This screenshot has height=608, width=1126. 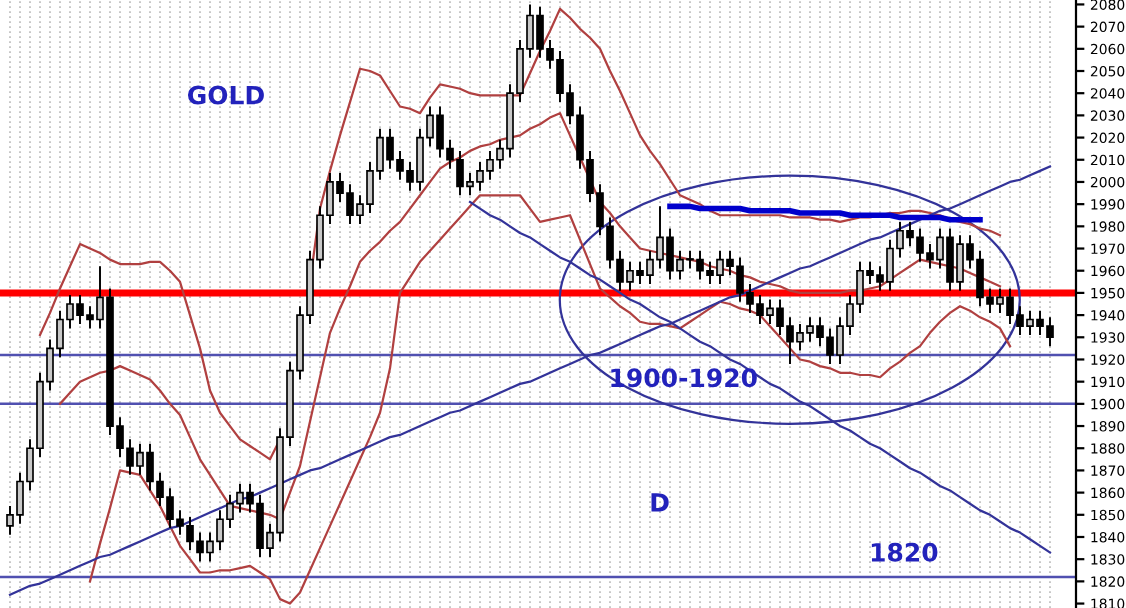 I want to click on annotation: GOLD, so click(x=225, y=95).